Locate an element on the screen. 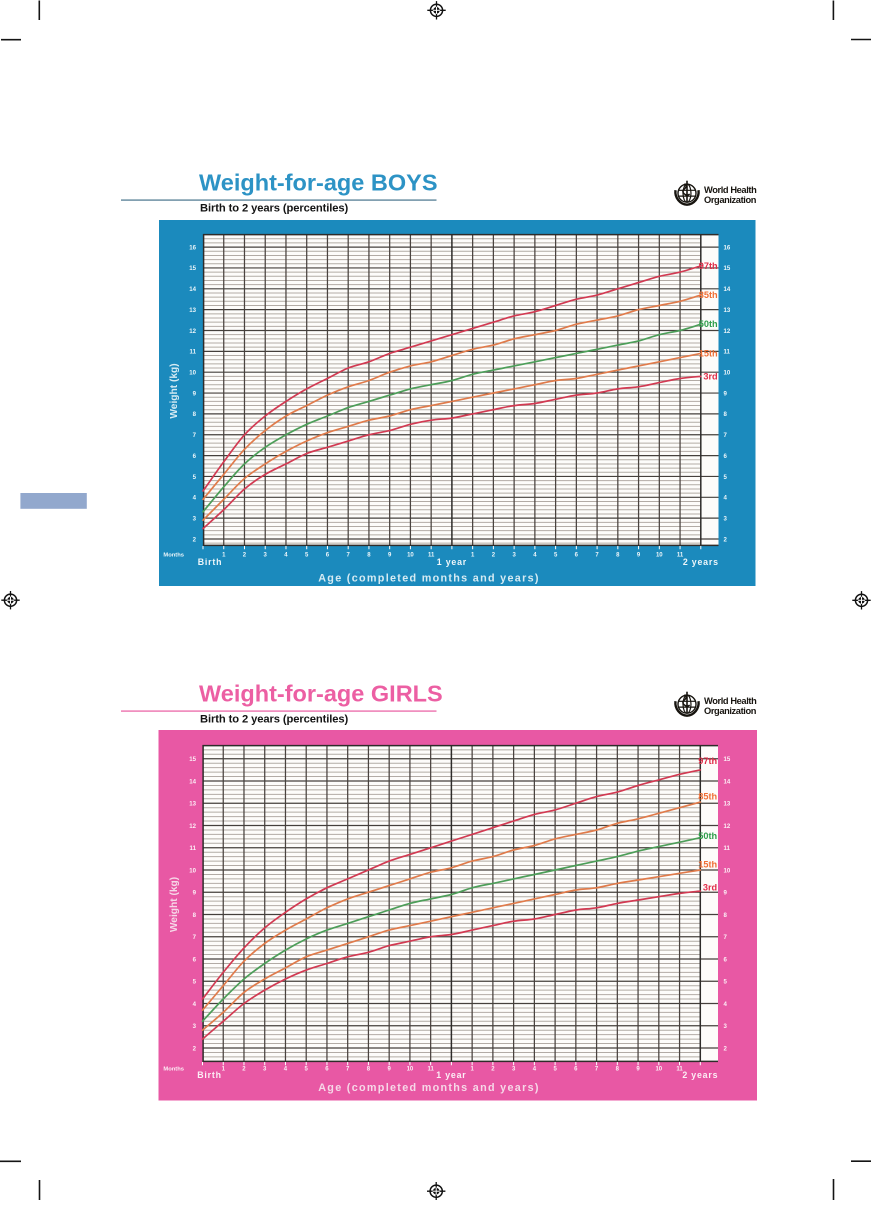 This screenshot has height=1205, width=871. svg-text: 16 is located at coordinates (727, 247).